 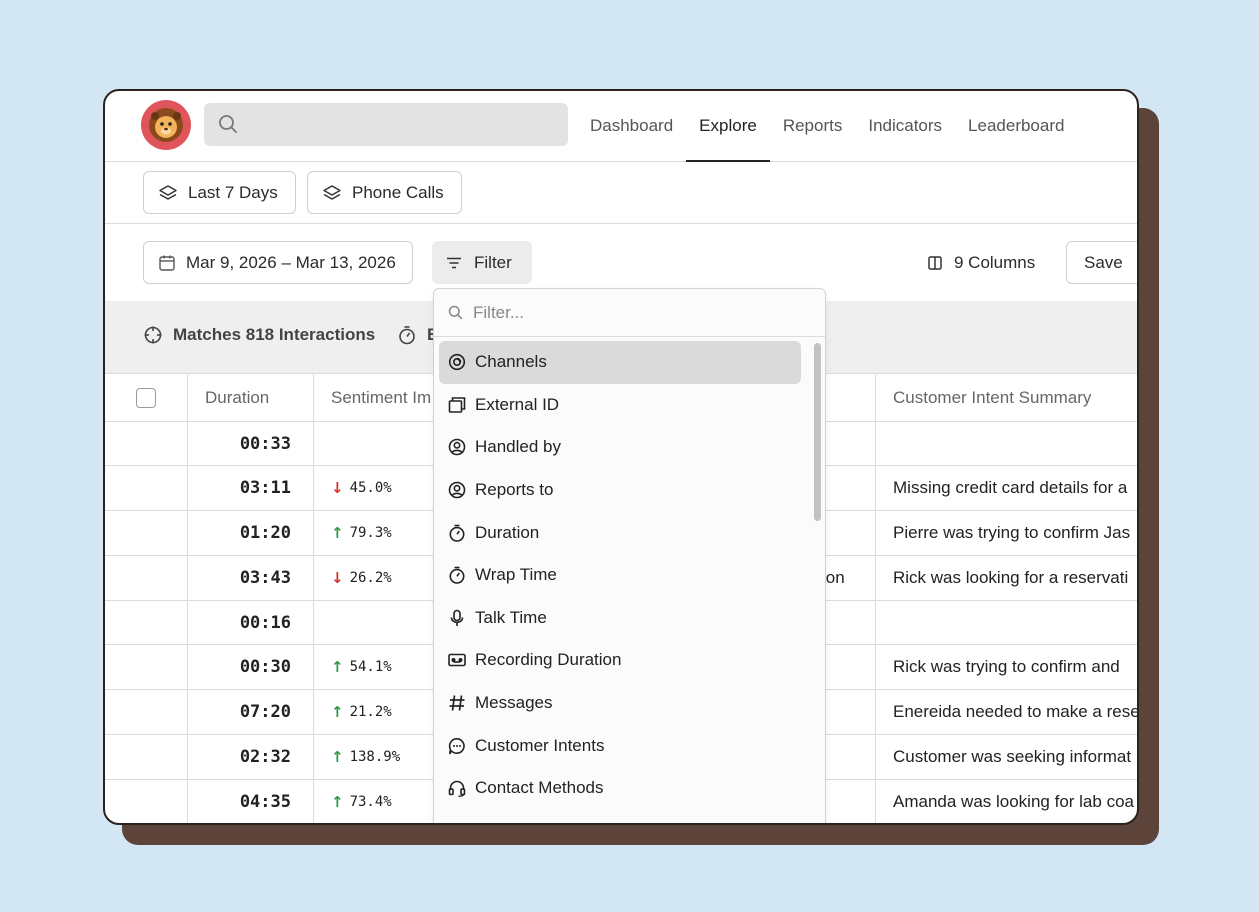 I want to click on filter-option-channels: Channels, so click(x=620, y=362).